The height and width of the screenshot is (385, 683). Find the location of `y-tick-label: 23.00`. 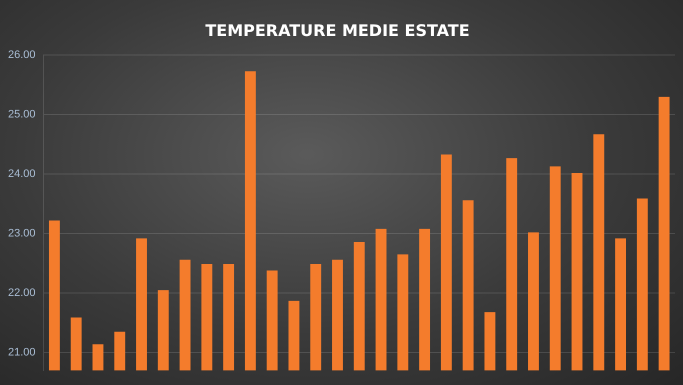

y-tick-label: 23.00 is located at coordinates (22, 234).